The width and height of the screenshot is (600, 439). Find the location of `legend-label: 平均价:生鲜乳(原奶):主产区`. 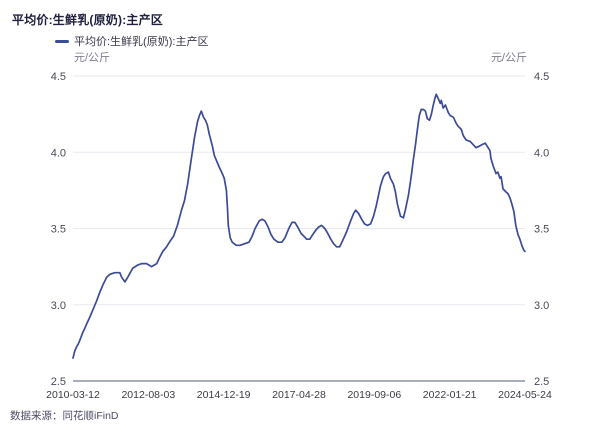

legend-label: 平均价:生鲜乳(原奶):主产区 is located at coordinates (141, 42).